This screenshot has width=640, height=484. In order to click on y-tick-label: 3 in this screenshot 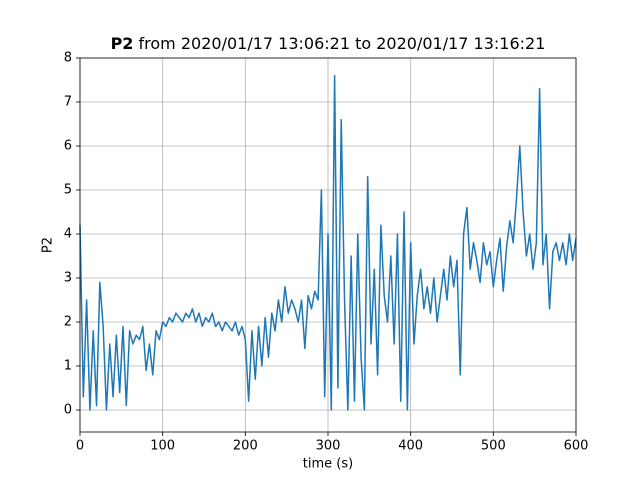, I will do `click(68, 278)`.